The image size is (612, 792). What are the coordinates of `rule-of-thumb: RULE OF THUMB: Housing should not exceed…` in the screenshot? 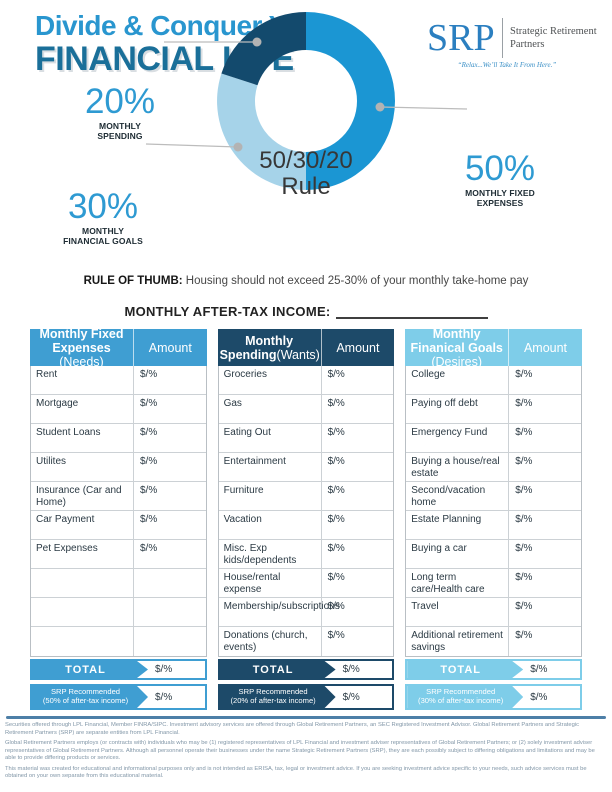 It's located at (306, 281).